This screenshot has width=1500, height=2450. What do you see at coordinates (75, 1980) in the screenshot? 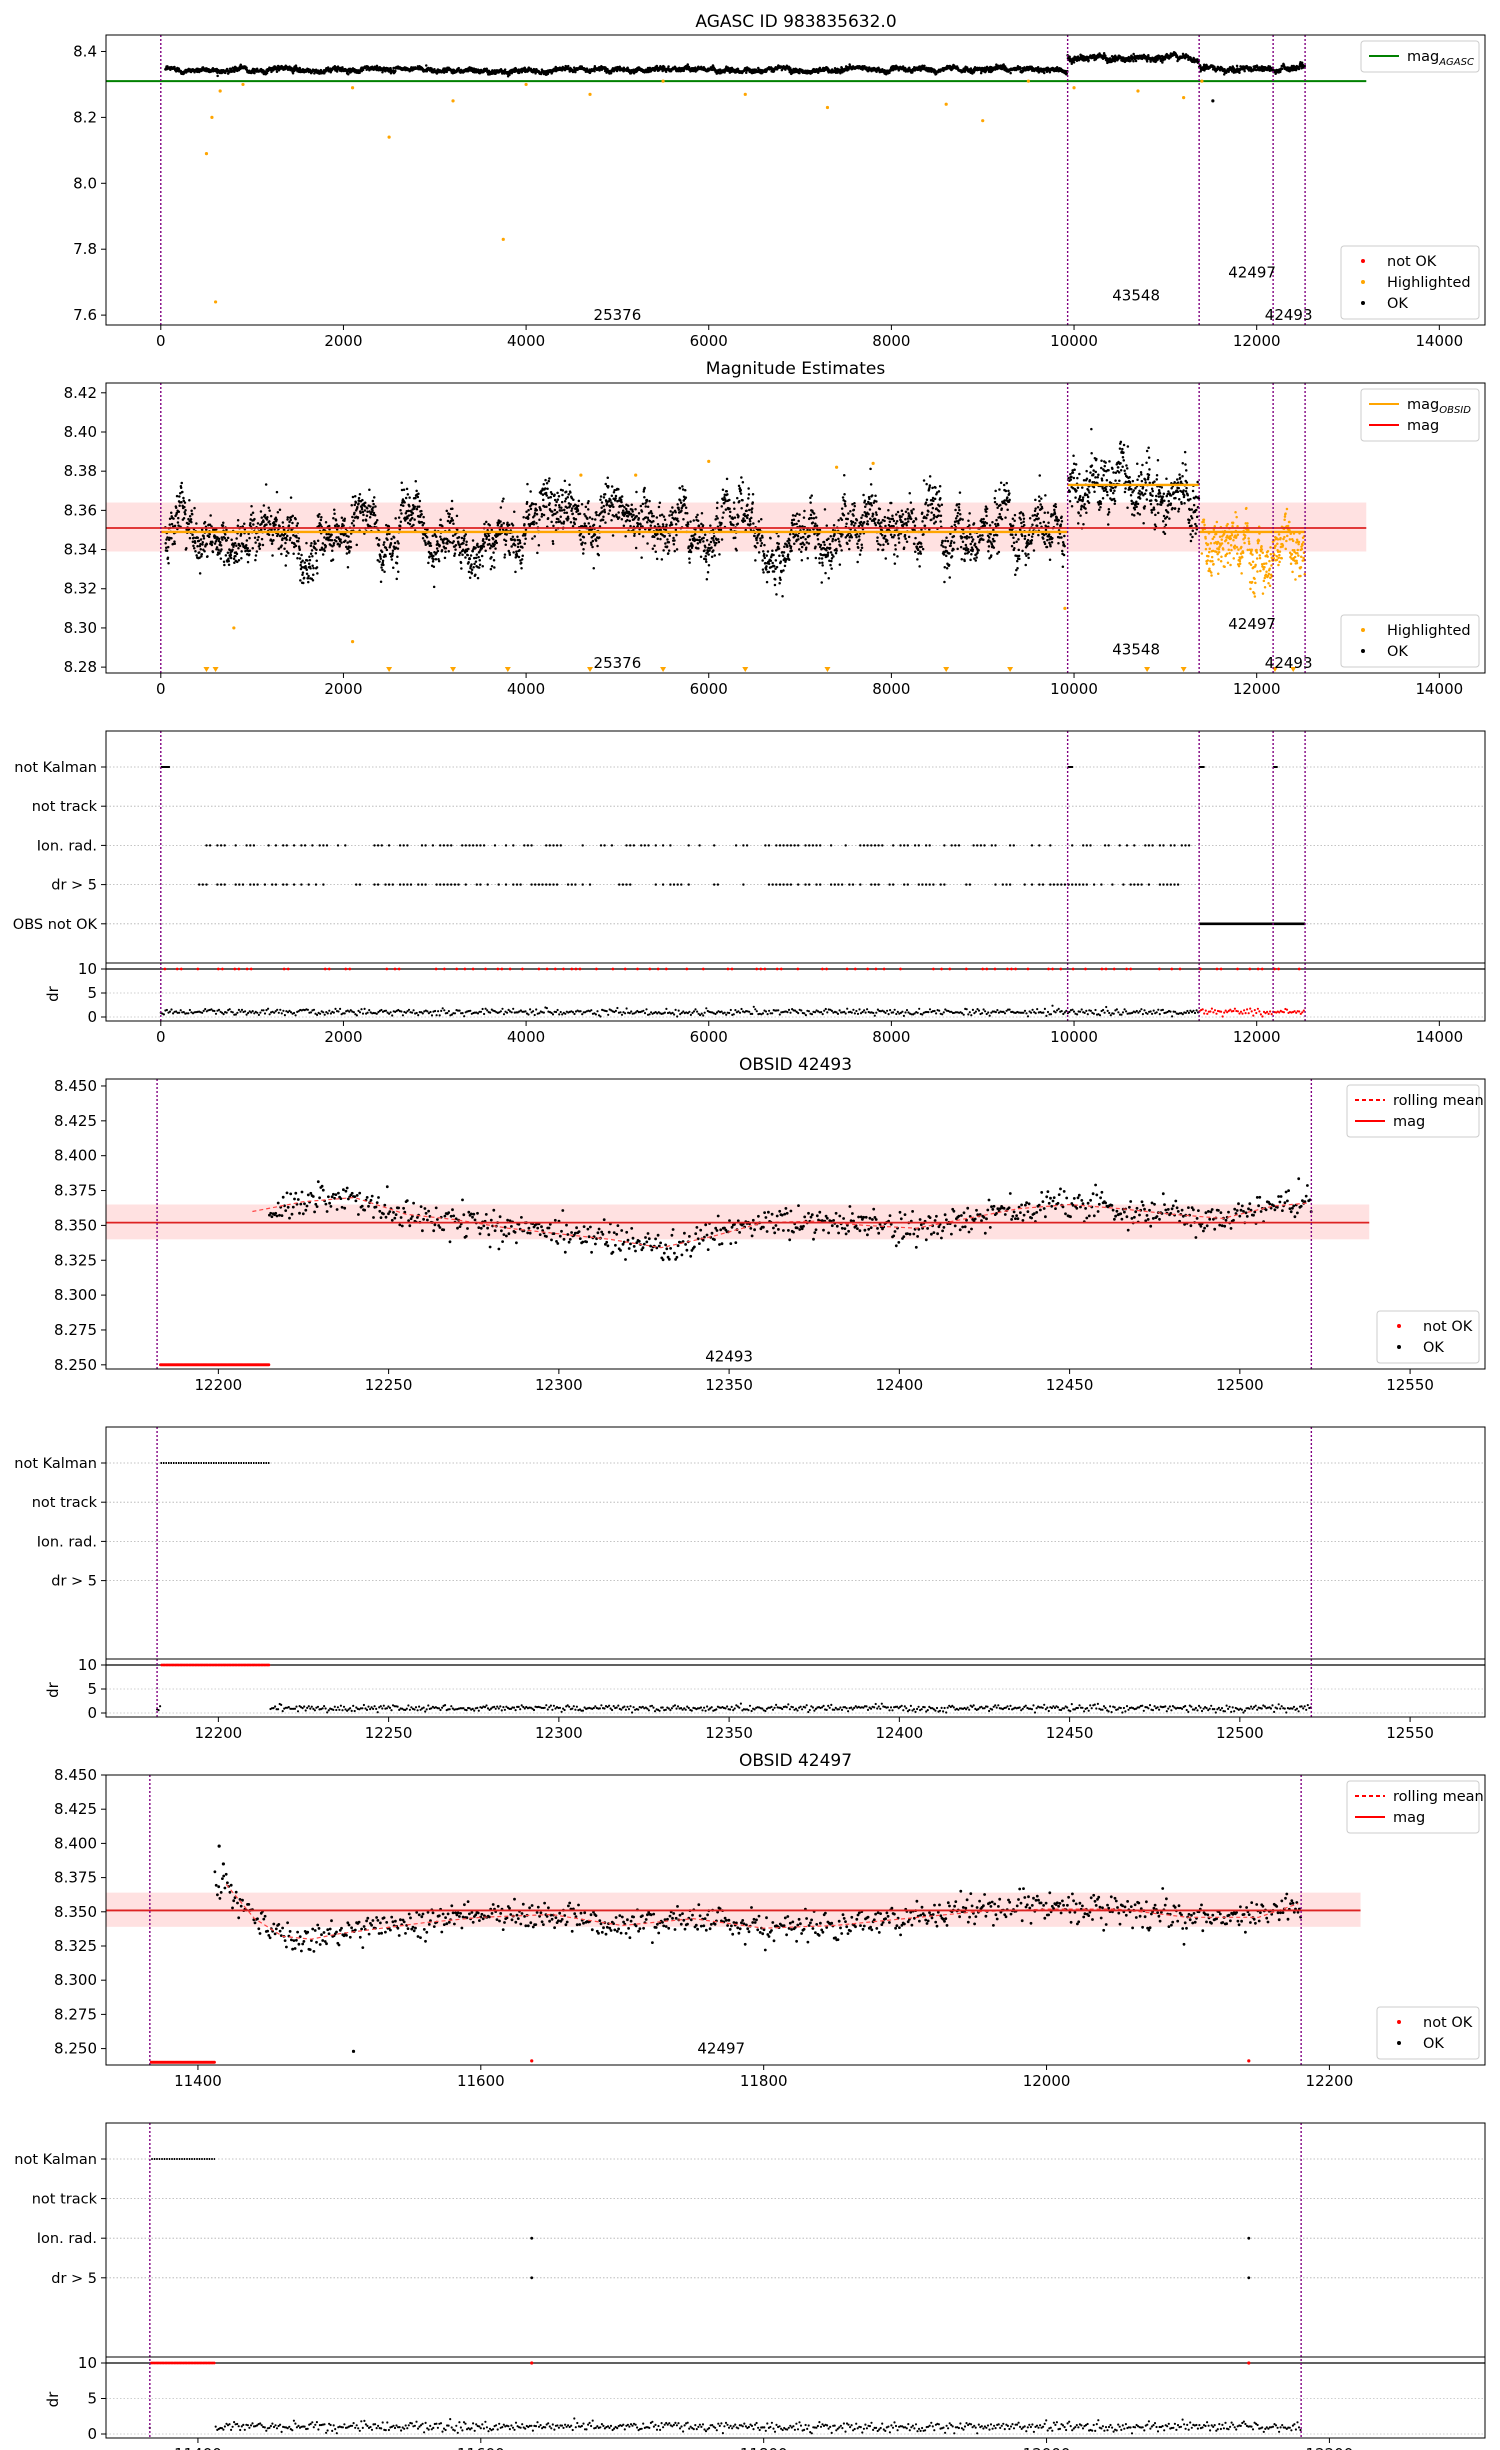
I see `y-tick-label: 8.300` at bounding box center [75, 1980].